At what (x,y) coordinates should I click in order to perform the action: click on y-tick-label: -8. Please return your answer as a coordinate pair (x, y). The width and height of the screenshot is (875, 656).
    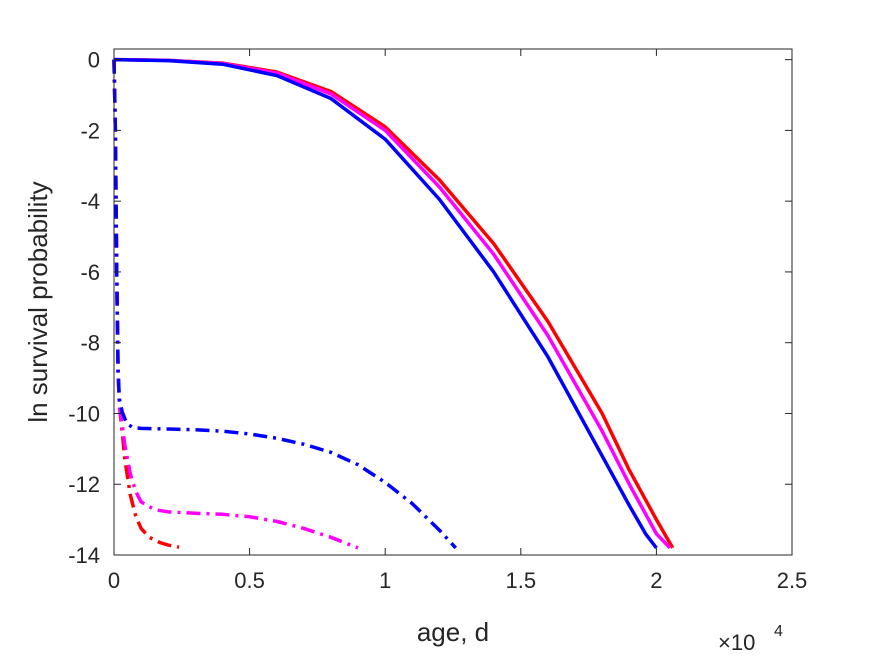
    Looking at the image, I should click on (90, 343).